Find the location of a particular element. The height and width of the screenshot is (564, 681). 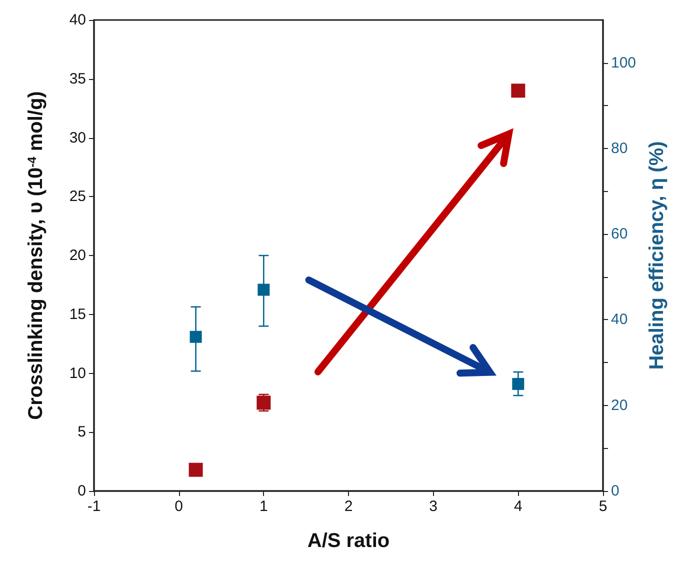

x-tick-label: -1 is located at coordinates (94, 506).